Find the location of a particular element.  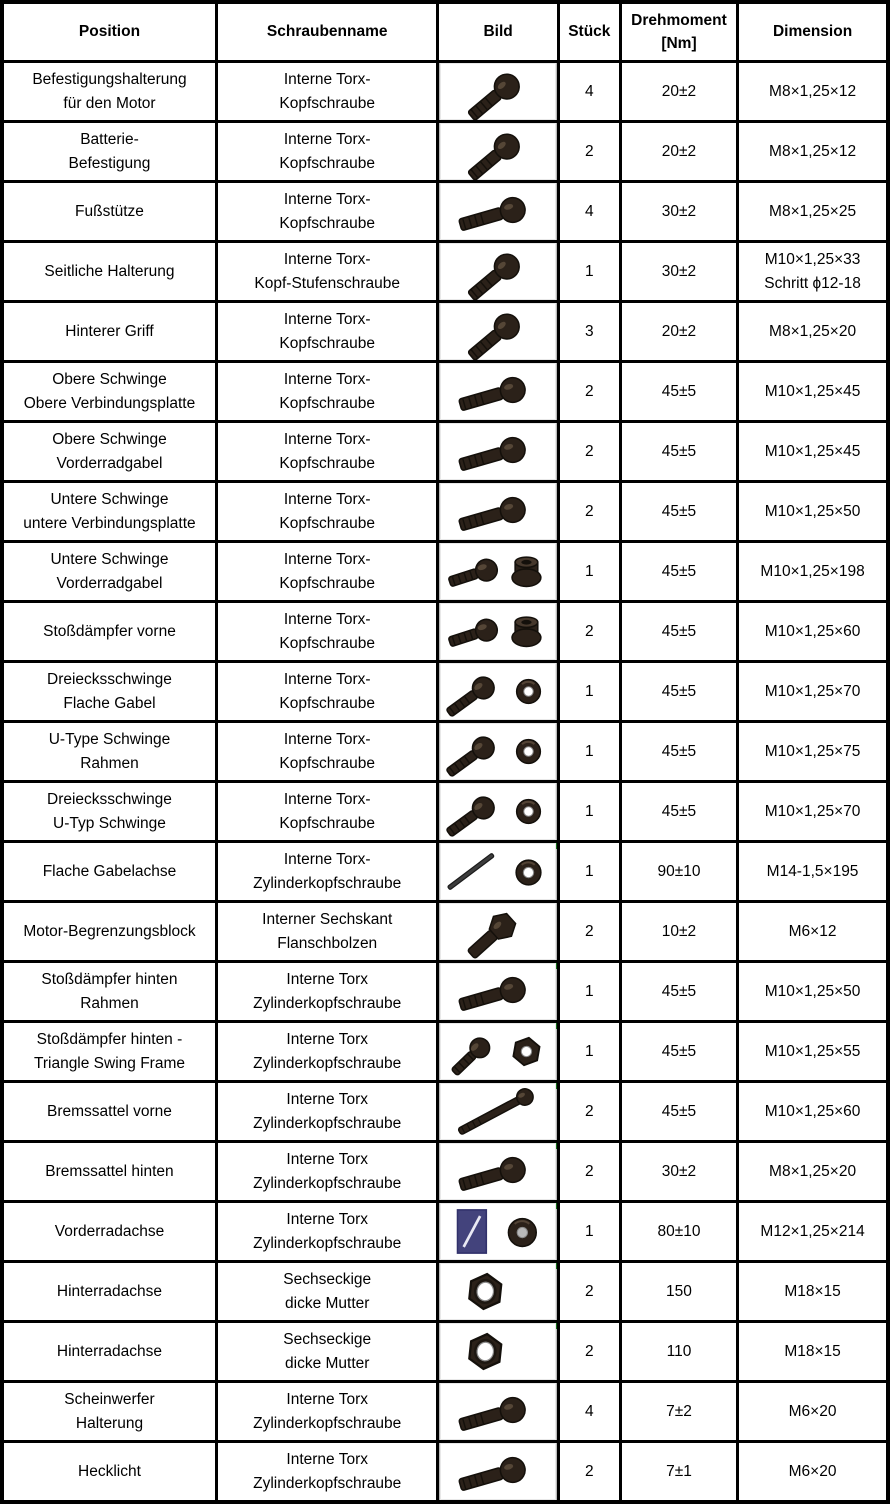

position-cell: U-Type Schwinge Rahmen is located at coordinates (109, 751).